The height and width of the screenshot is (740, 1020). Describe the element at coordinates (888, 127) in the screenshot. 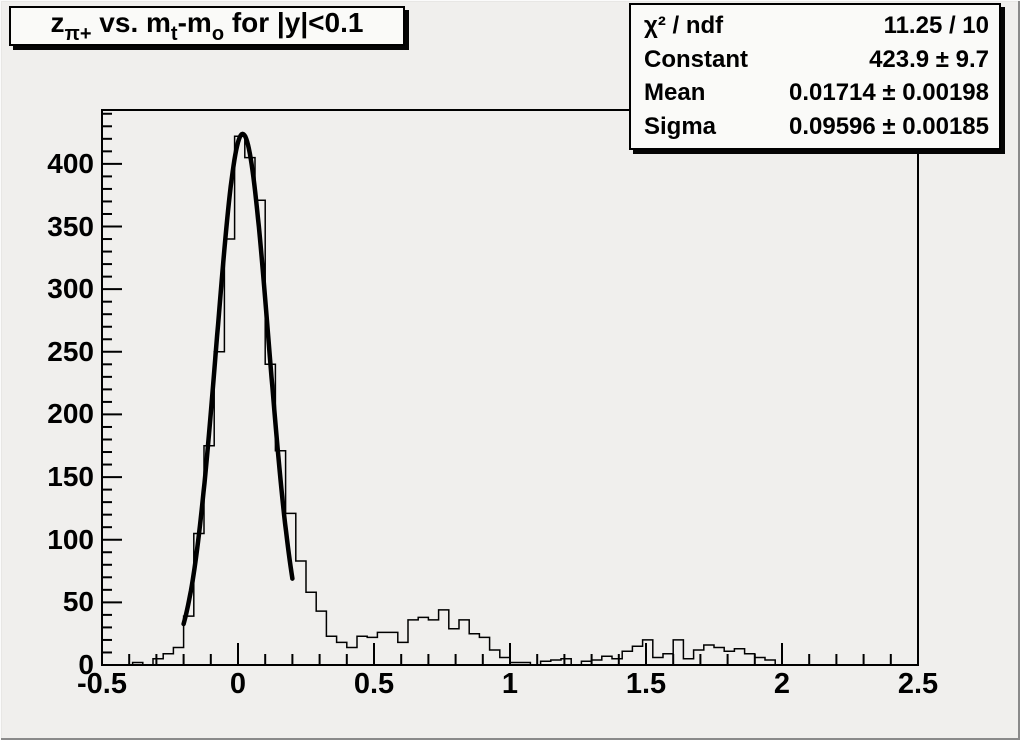

I see `stat-value: 0.09596 ± 0.00185` at that location.